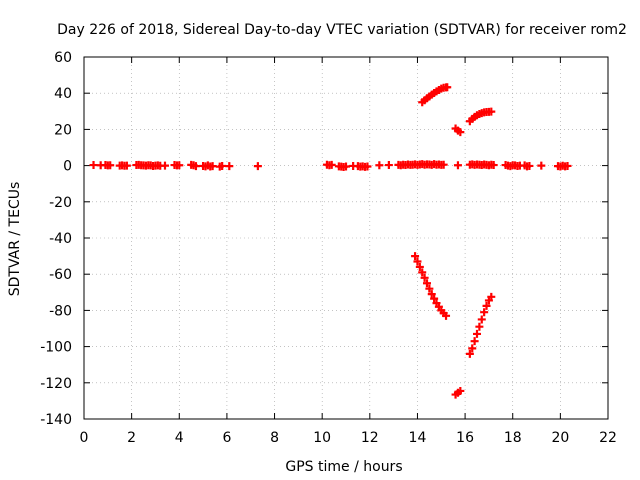 The height and width of the screenshot is (480, 640). What do you see at coordinates (370, 438) in the screenshot?
I see `x-tick-label: 12` at bounding box center [370, 438].